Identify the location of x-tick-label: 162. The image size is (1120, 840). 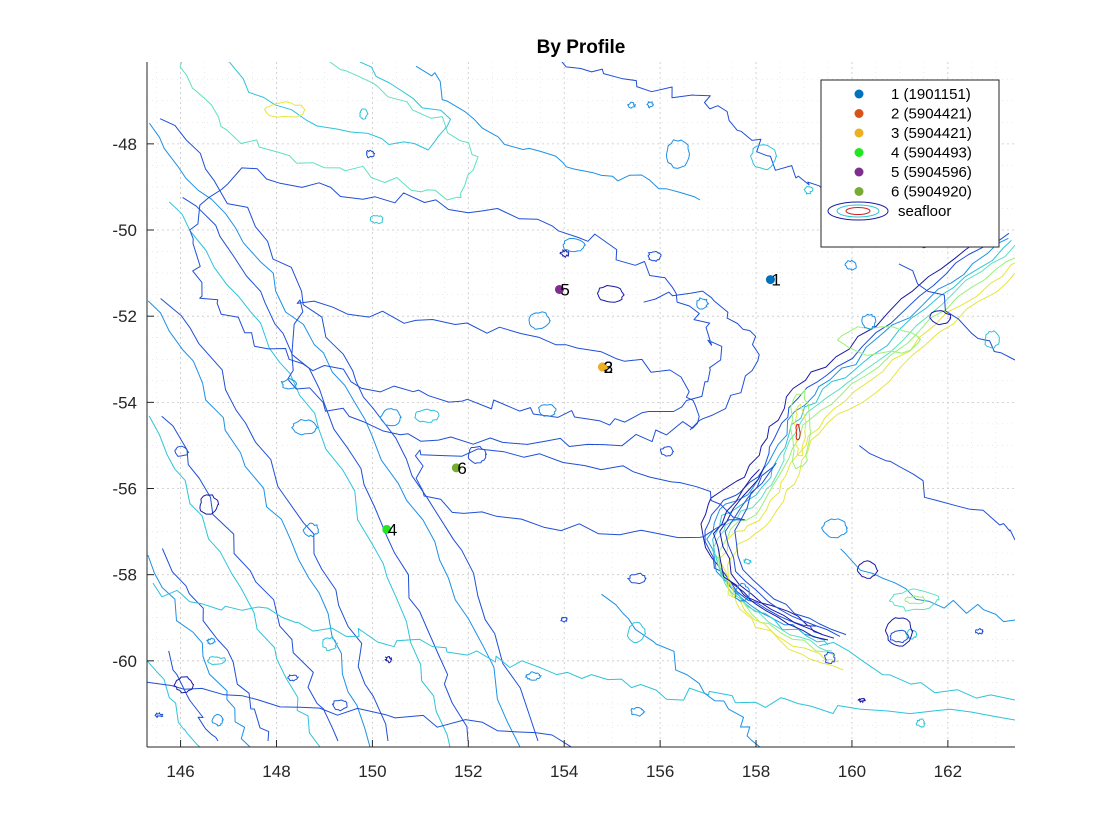
(948, 771).